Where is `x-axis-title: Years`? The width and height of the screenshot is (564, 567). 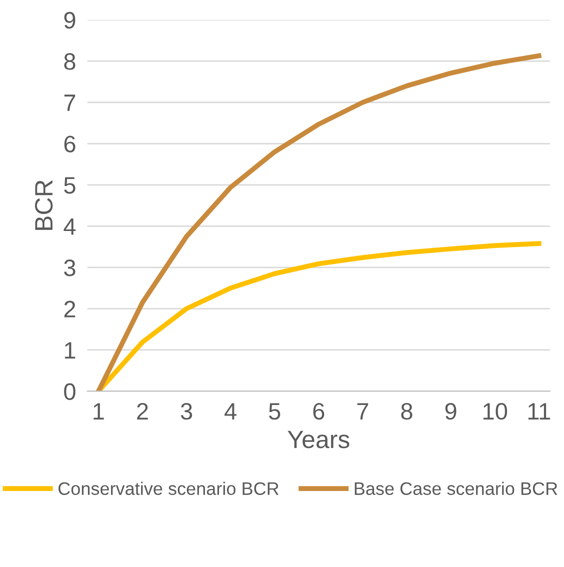
x-axis-title: Years is located at coordinates (319, 439).